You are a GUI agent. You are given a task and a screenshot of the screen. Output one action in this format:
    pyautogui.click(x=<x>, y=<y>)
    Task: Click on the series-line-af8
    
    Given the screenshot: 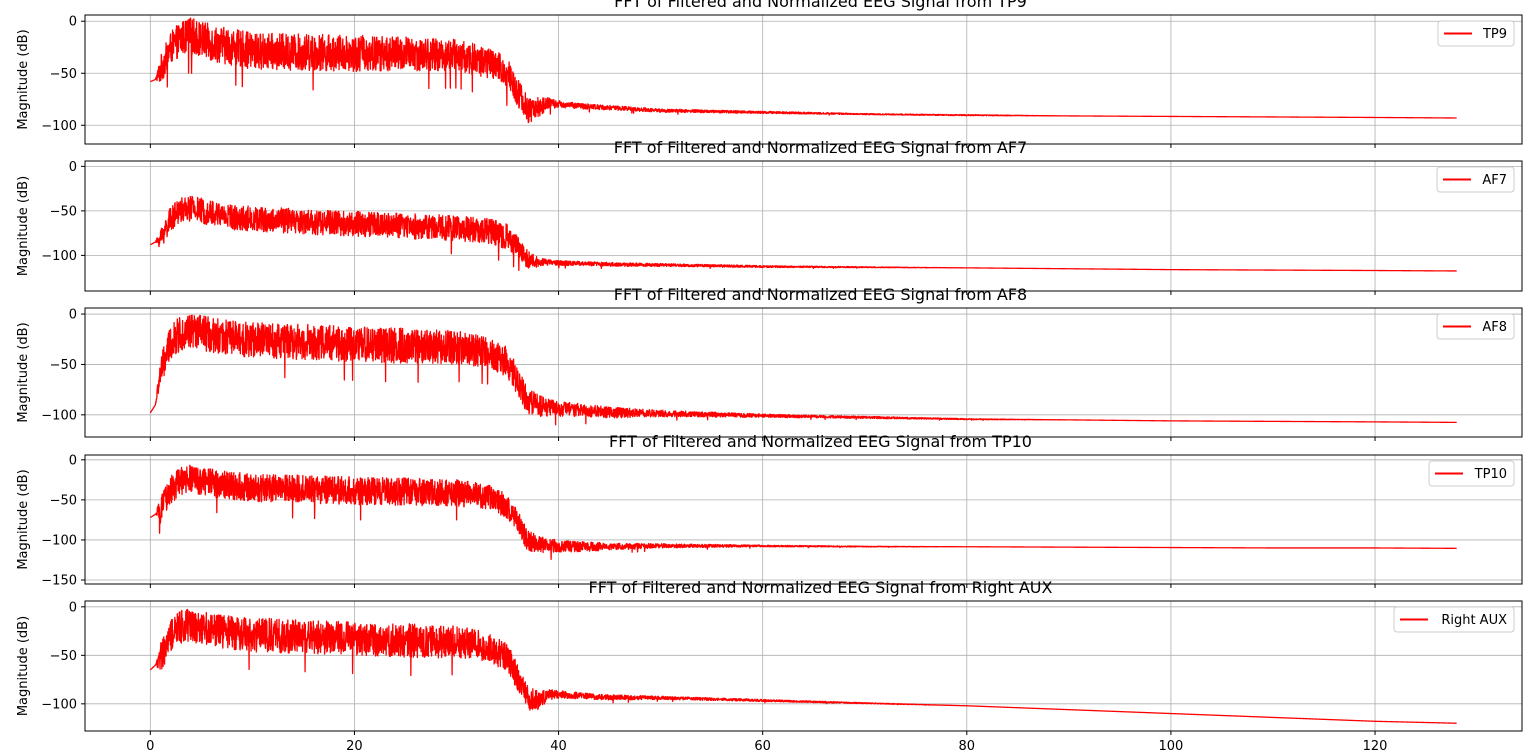 What is the action you would take?
    pyautogui.click(x=803, y=370)
    